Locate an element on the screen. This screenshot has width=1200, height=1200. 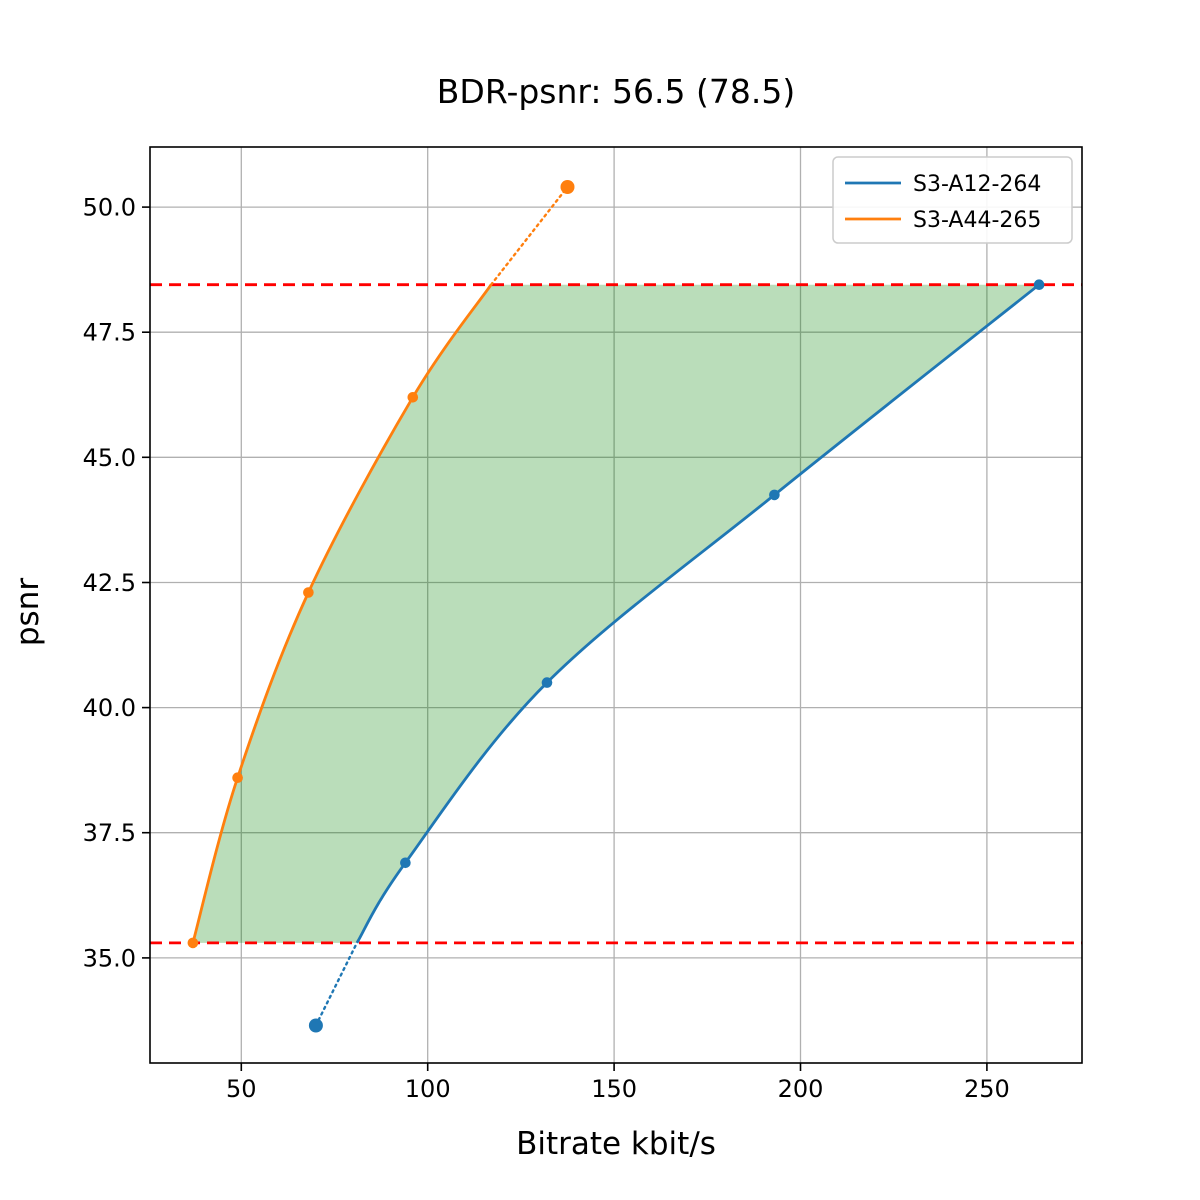
y-tick-label: 35.0 is located at coordinates (109, 958).